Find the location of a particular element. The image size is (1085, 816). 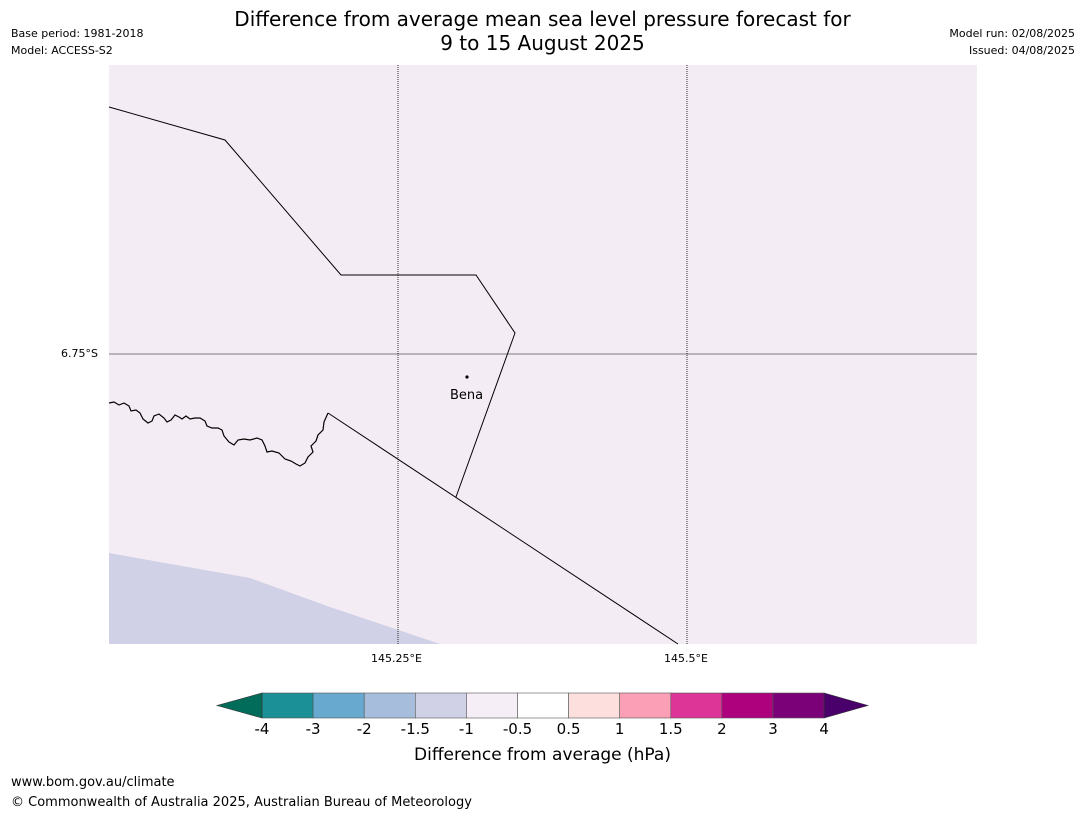

colorbar-tick-label: 2 is located at coordinates (722, 729).